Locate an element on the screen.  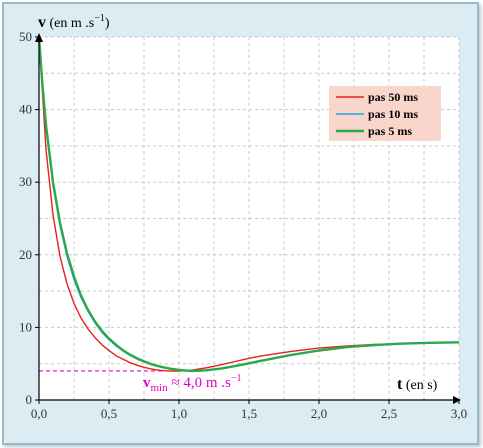
x-tick-label: 1,5 is located at coordinates (249, 413).